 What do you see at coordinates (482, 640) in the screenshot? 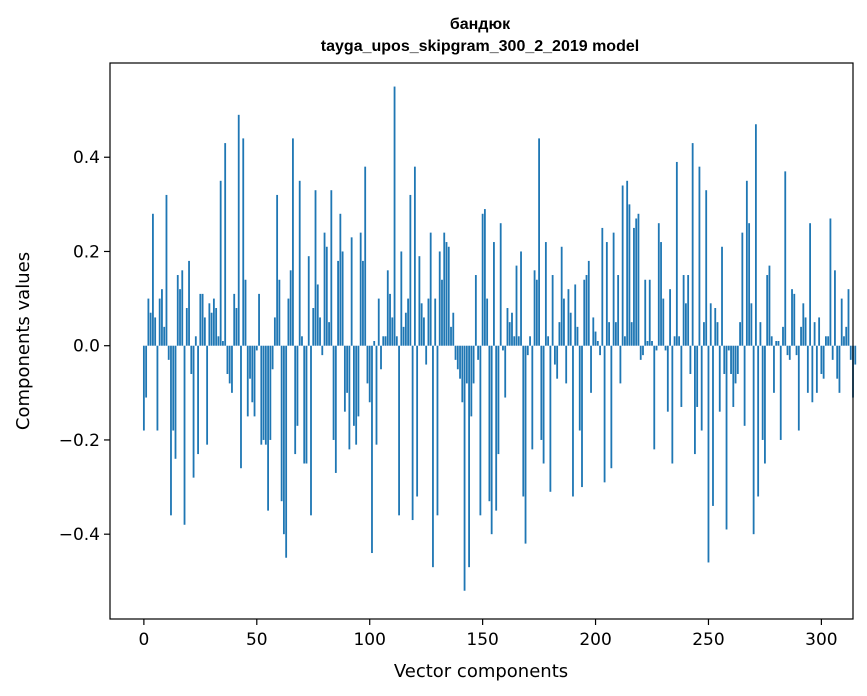
I see `x-tick-label: 150` at bounding box center [482, 640].